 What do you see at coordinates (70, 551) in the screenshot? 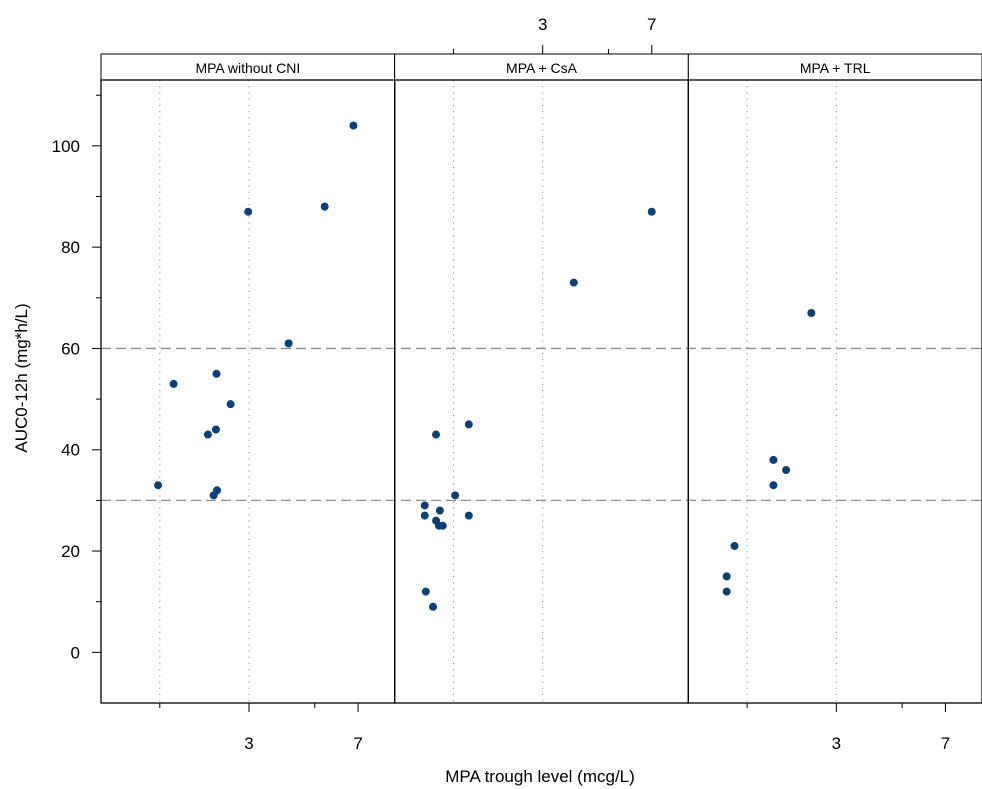
I see `y-tick-label: 20` at bounding box center [70, 551].